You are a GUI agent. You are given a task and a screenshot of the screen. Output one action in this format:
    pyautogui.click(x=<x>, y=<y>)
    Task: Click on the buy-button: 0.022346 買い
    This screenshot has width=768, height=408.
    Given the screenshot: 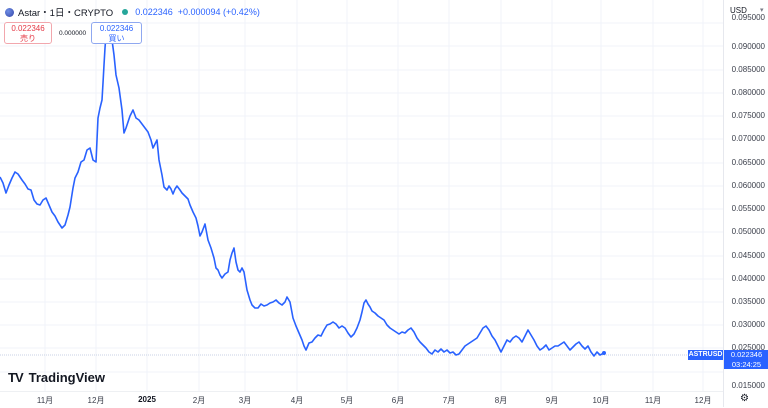 What is the action you would take?
    pyautogui.click(x=116, y=33)
    